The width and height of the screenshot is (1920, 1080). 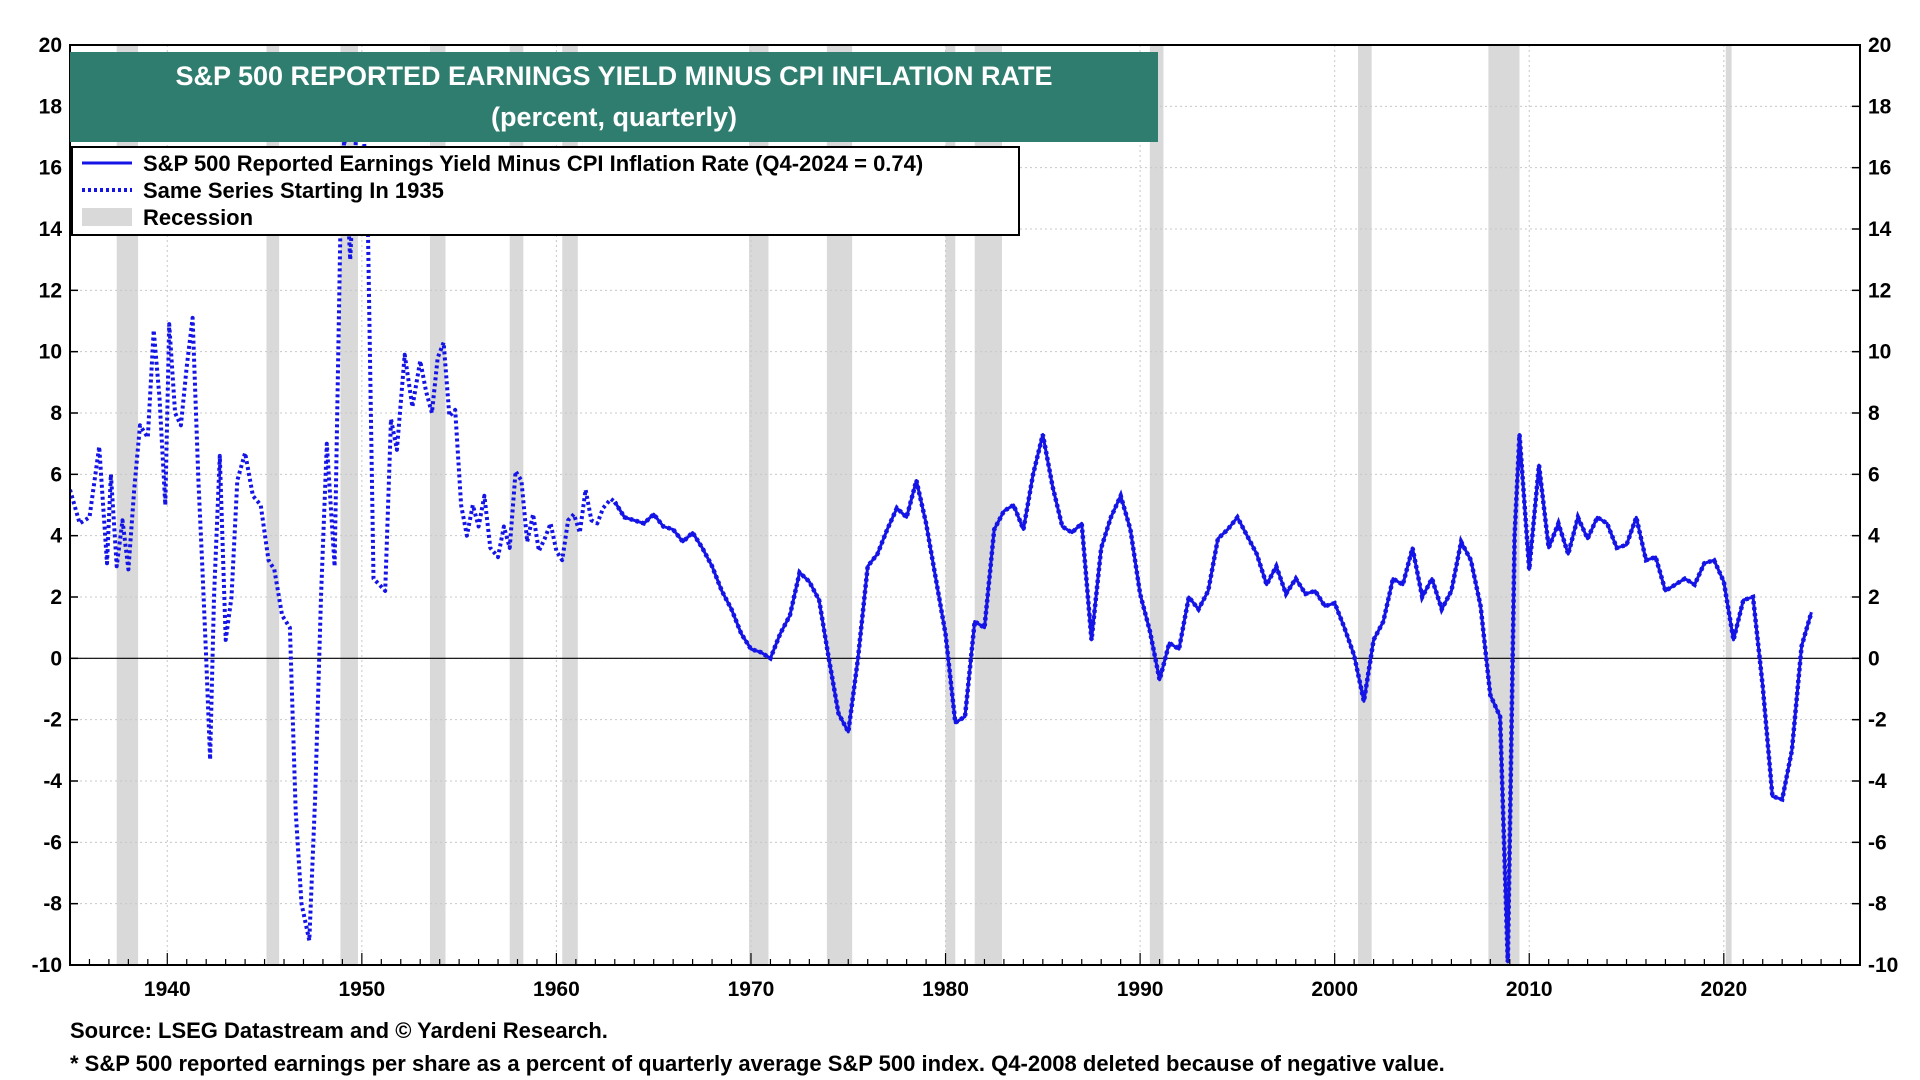 I want to click on legend-label-recession: Recession, so click(x=198, y=217).